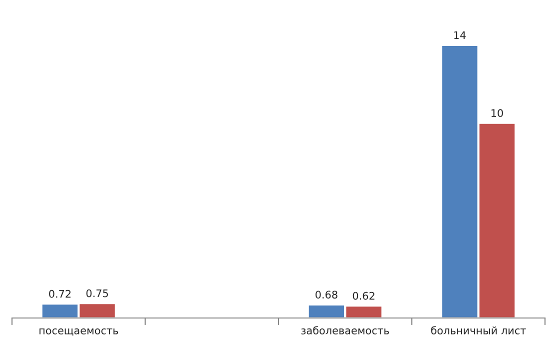 The image size is (557, 344). What do you see at coordinates (79, 332) in the screenshot?
I see `x-tick-label: посещаемость` at bounding box center [79, 332].